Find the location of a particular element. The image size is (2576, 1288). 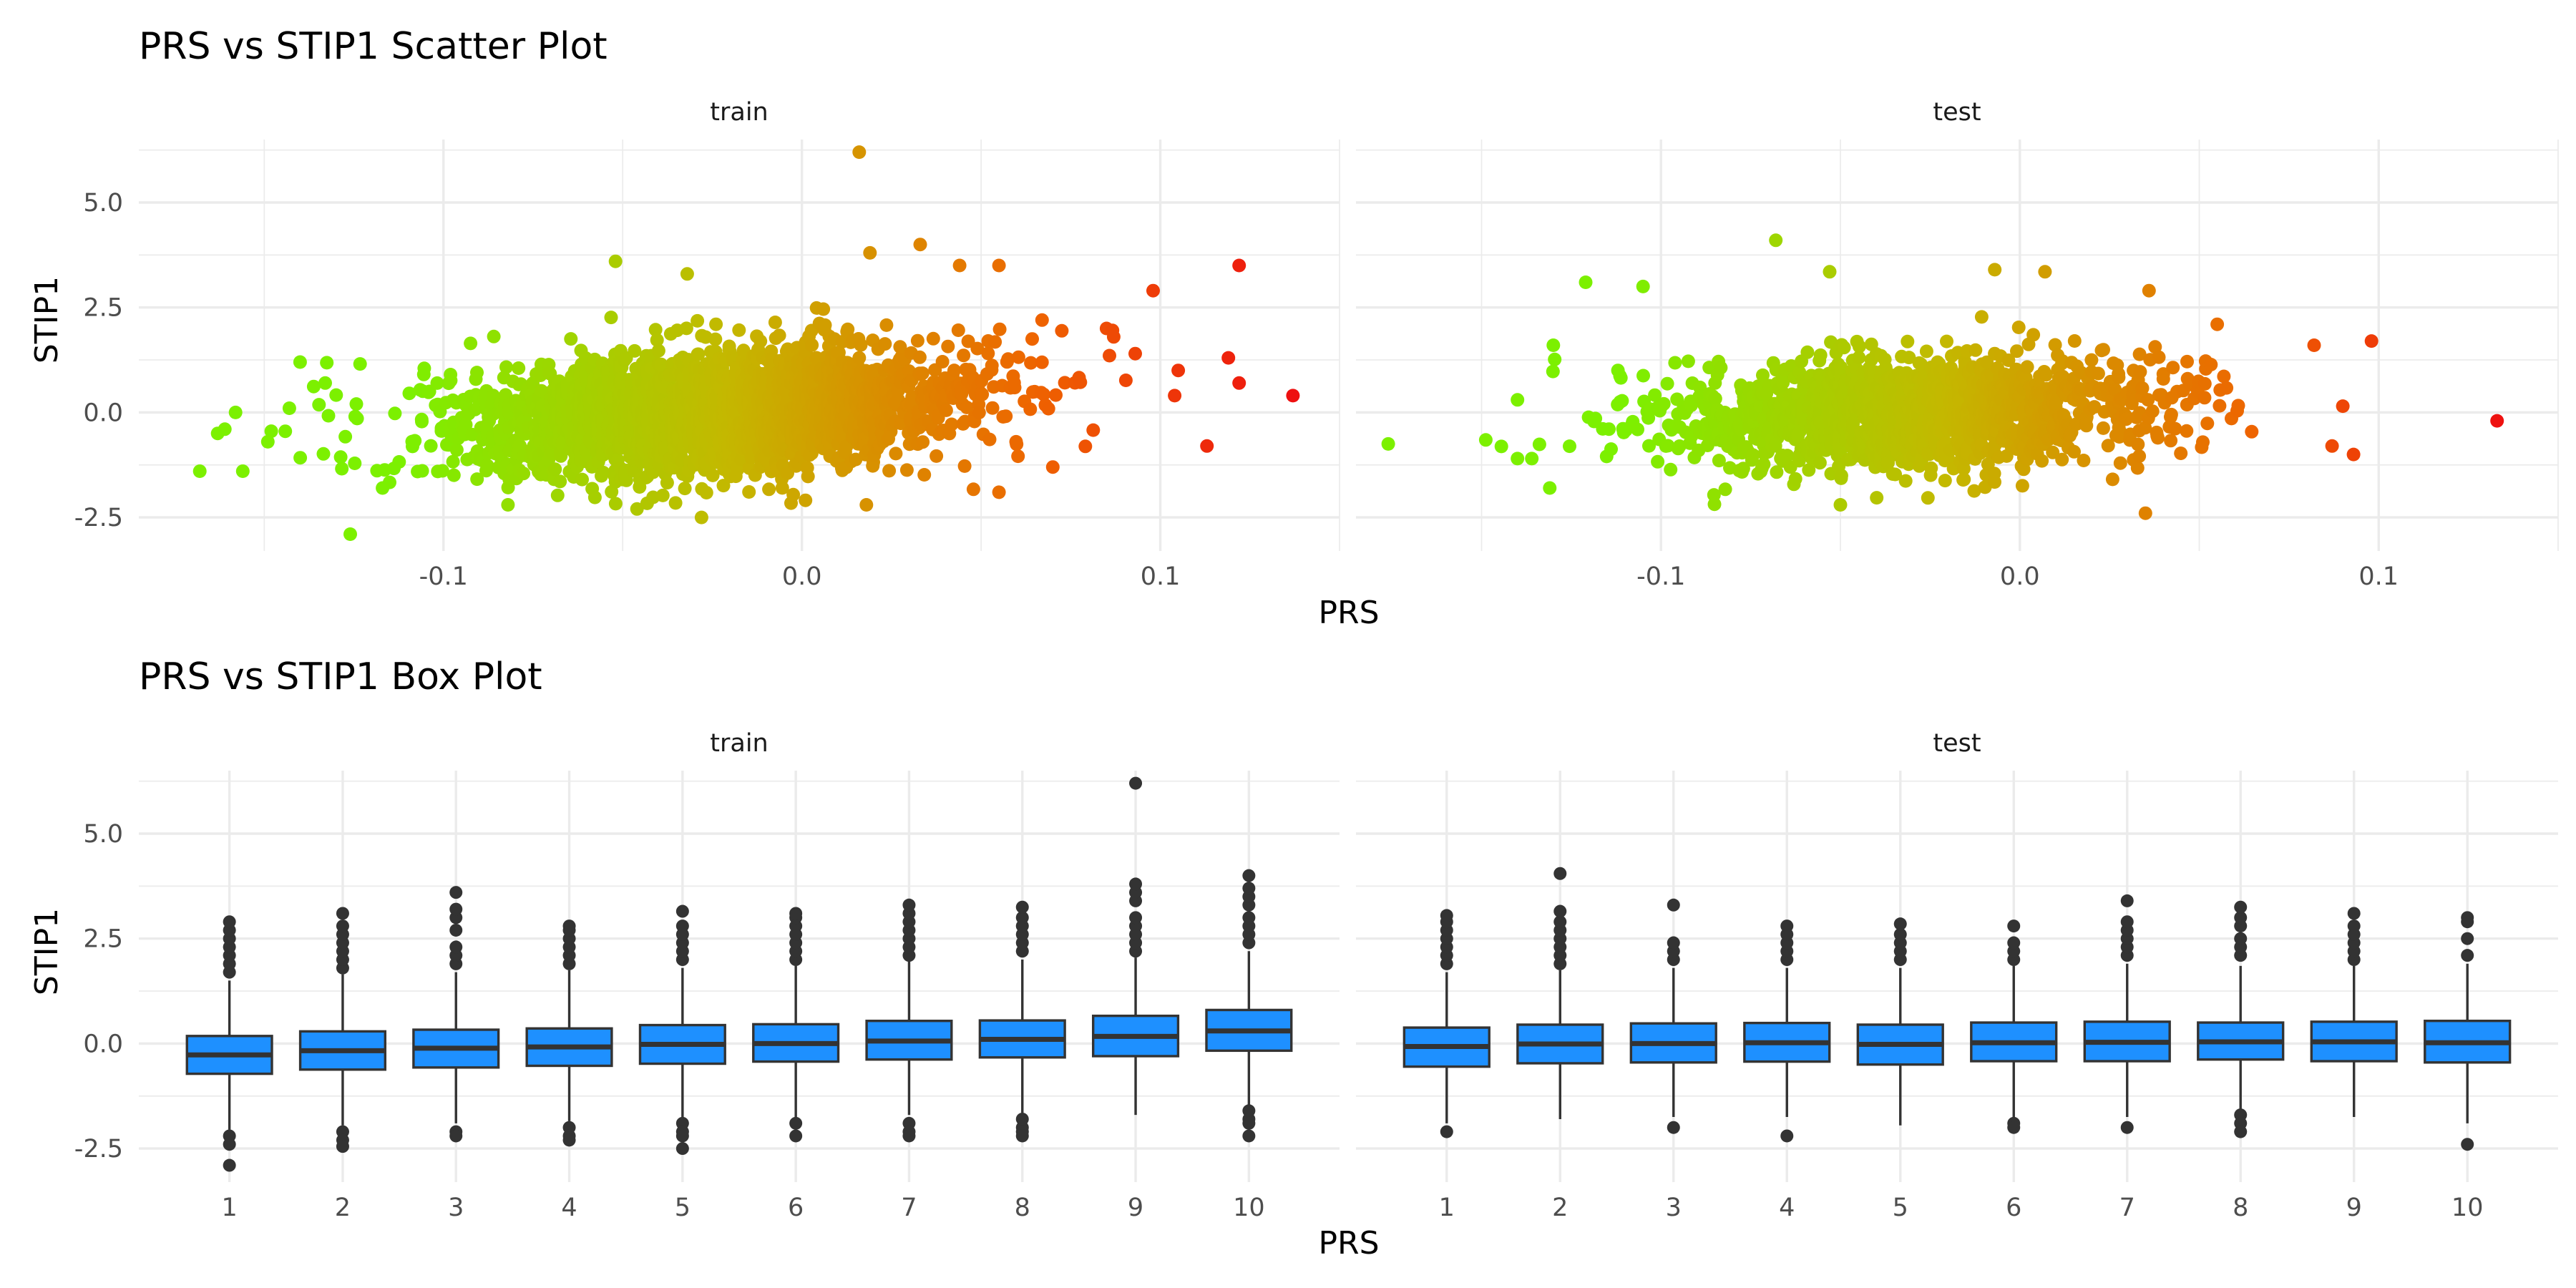

x-tick-label: 5 is located at coordinates (1900, 1208).